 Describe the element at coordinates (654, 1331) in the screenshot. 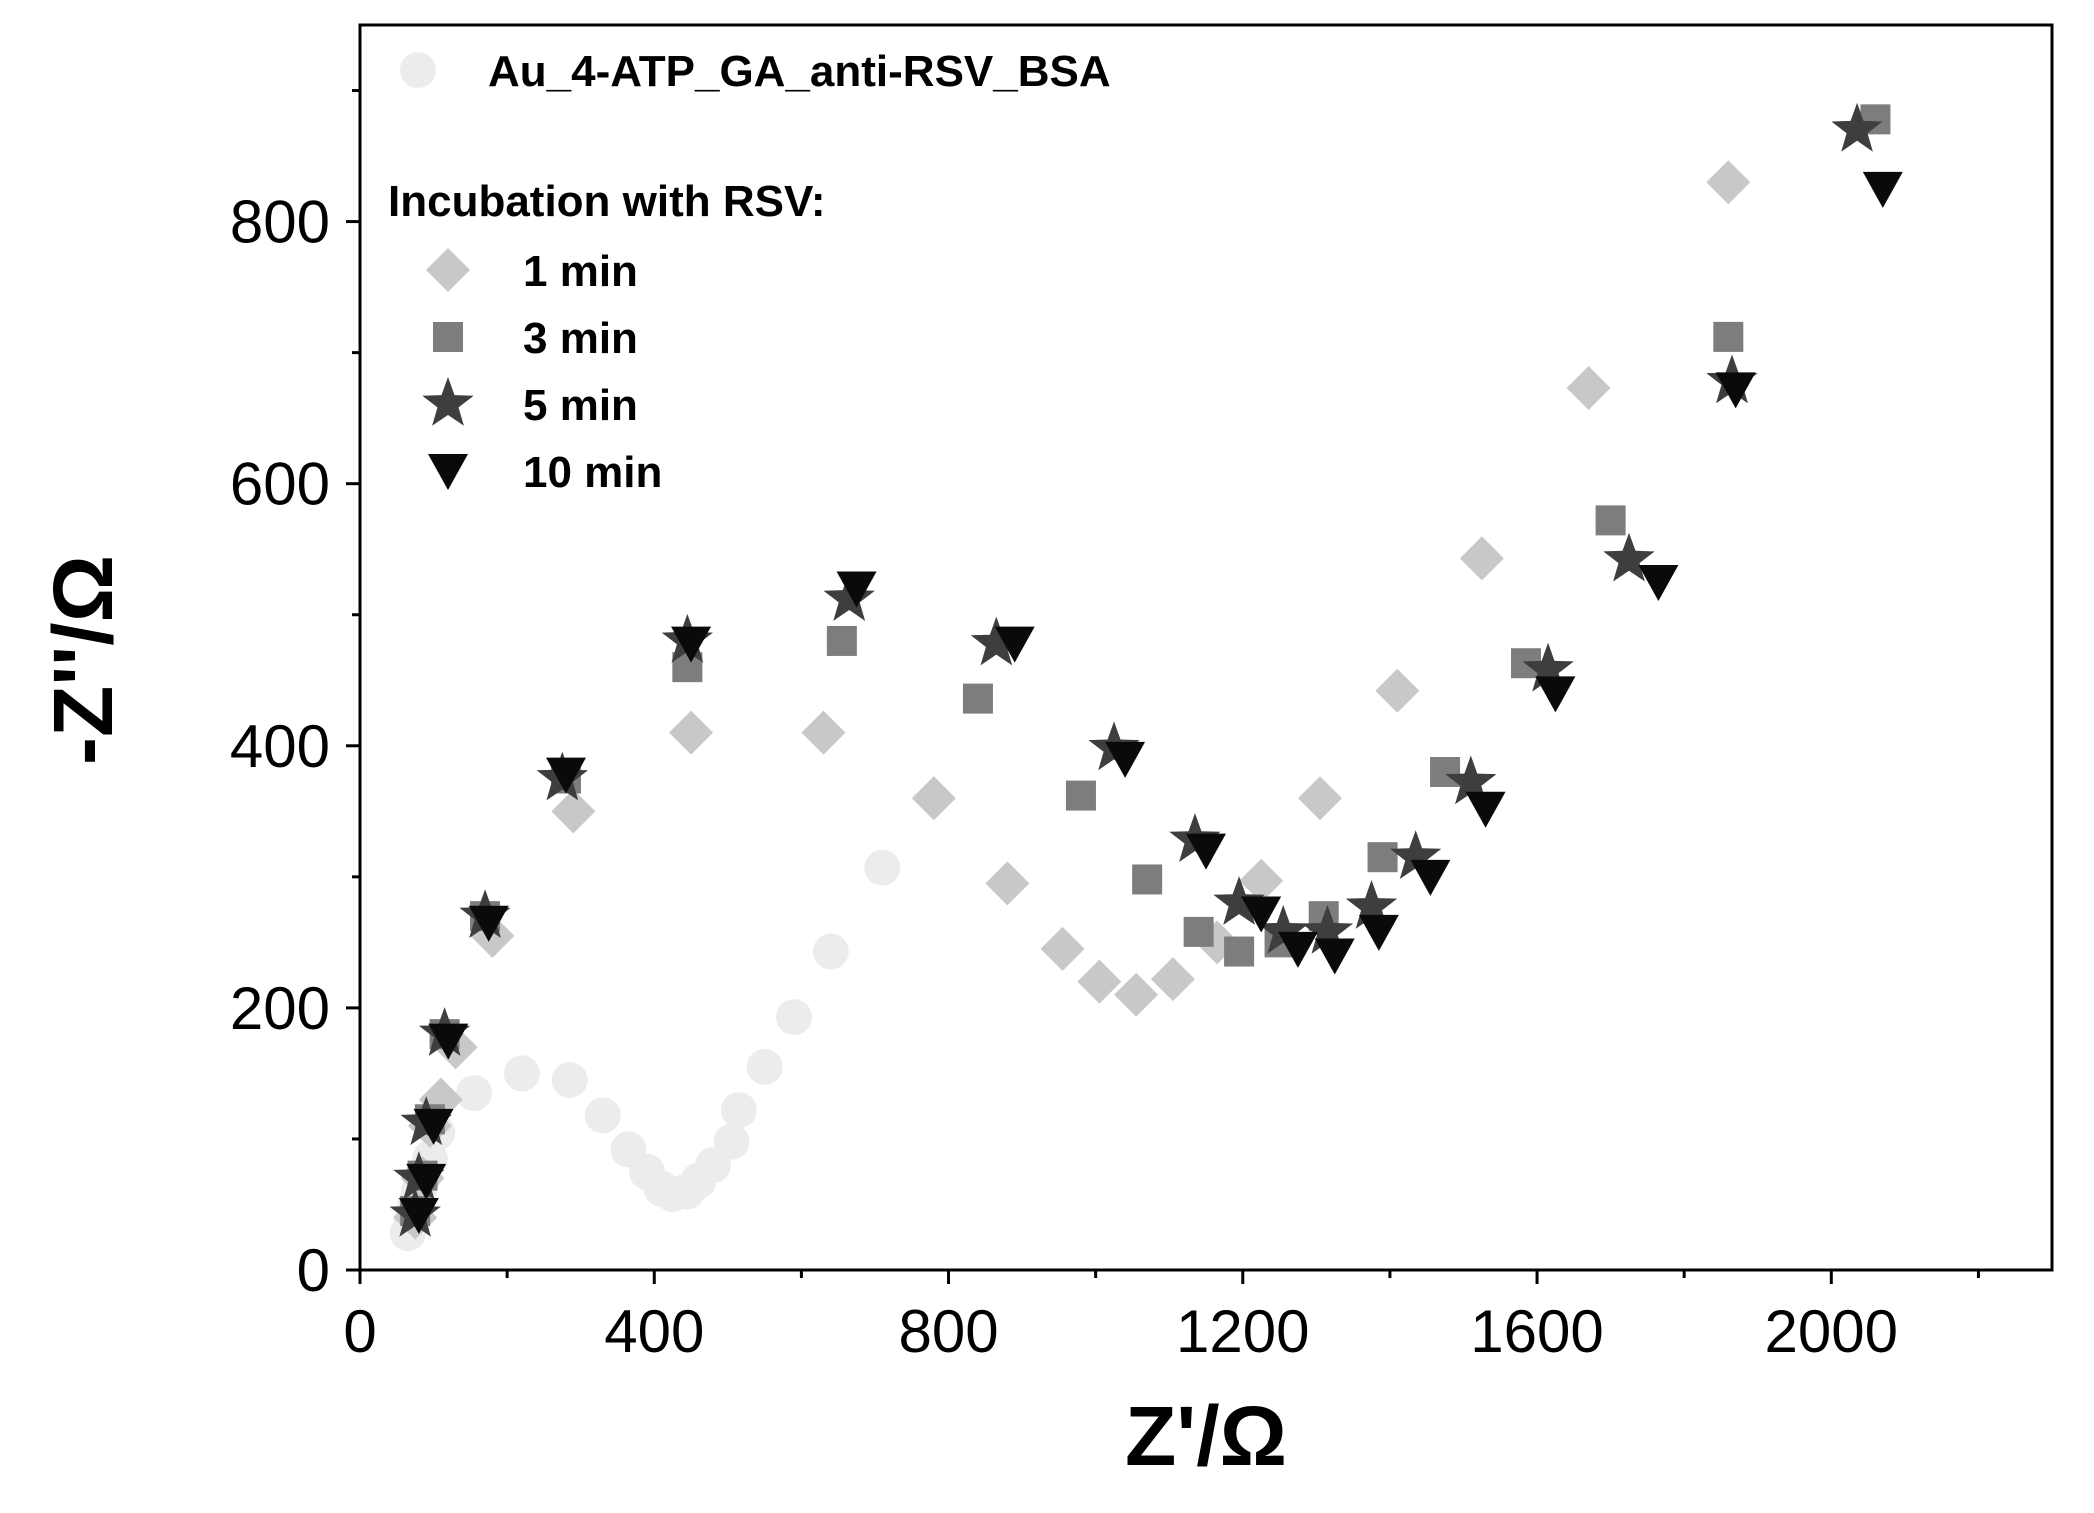

I see `x-tick-label: 400` at that location.